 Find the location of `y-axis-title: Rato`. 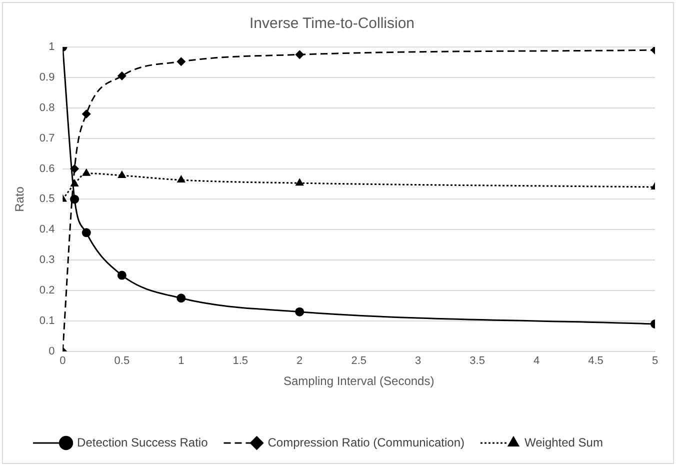

y-axis-title: Rato is located at coordinates (19, 199).